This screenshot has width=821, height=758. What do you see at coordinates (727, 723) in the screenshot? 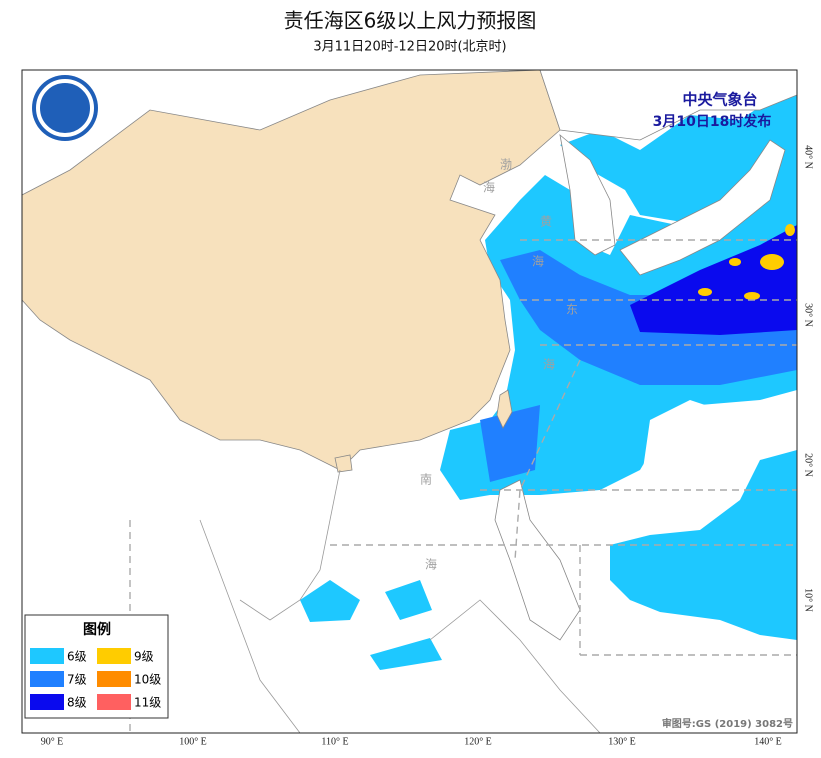
I see `approval: 审图号:GS (2019) 3082号` at bounding box center [727, 723].